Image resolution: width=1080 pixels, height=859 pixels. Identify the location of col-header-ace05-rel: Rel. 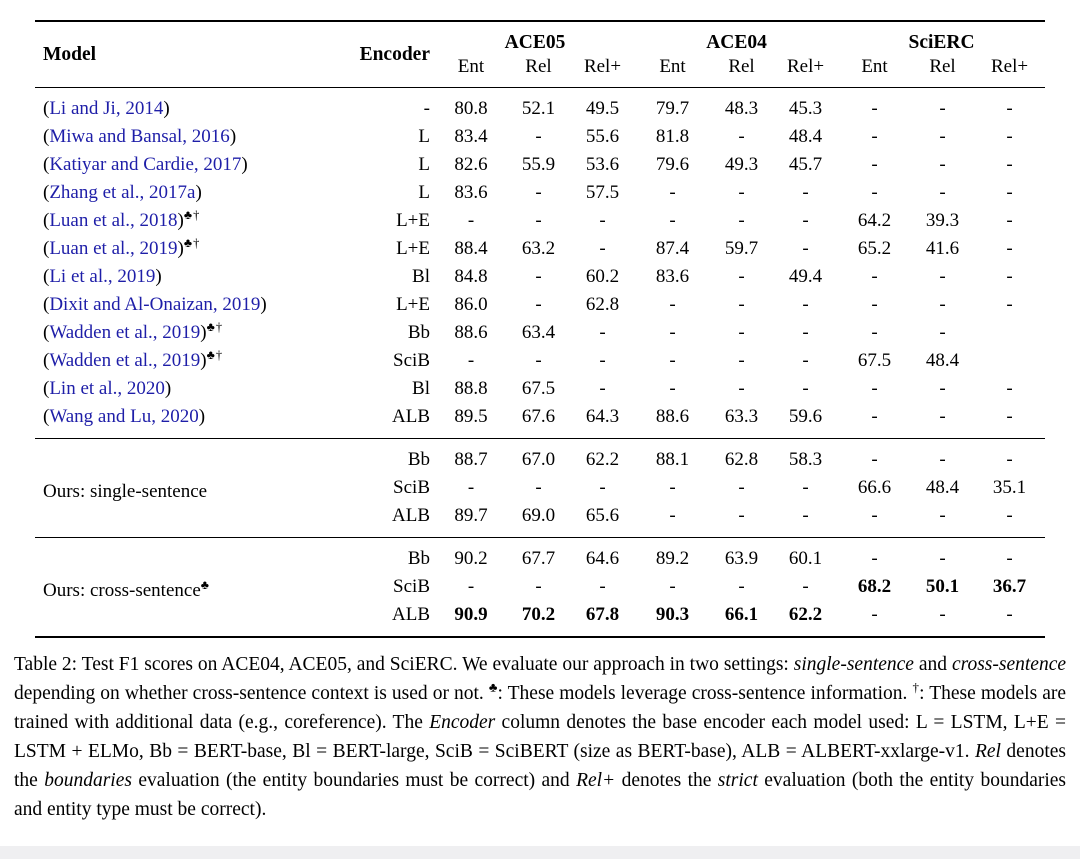
(538, 66).